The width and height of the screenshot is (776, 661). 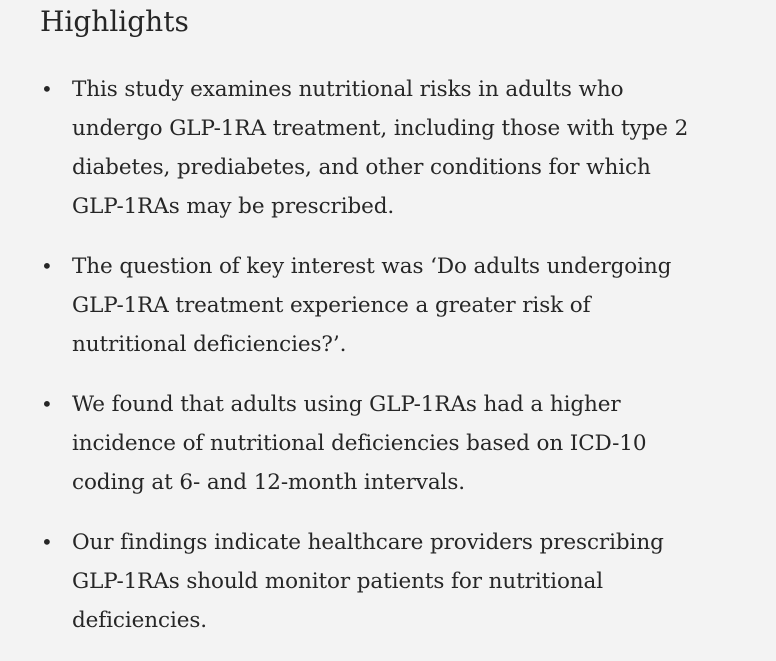 I want to click on highlight-text-line: GLP-1RAs may be prescribed., so click(x=233, y=206).